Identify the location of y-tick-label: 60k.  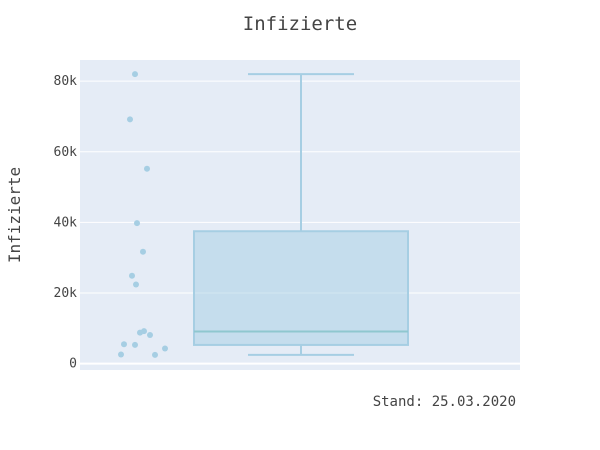
(66, 152).